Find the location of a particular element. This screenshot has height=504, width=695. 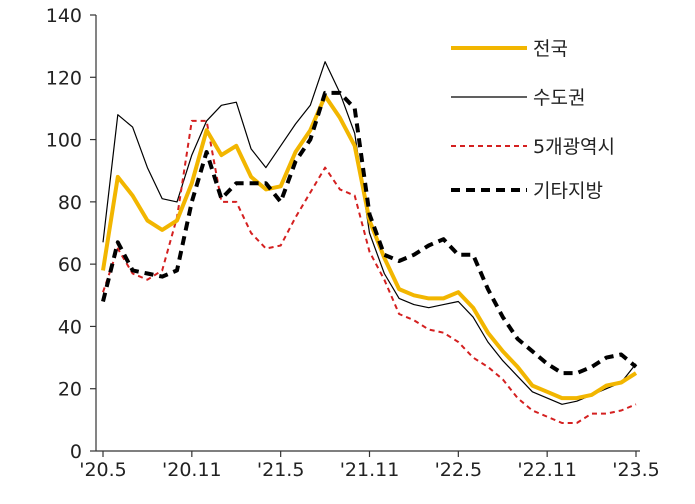

y-tick-label: 80 is located at coordinates (70, 203).